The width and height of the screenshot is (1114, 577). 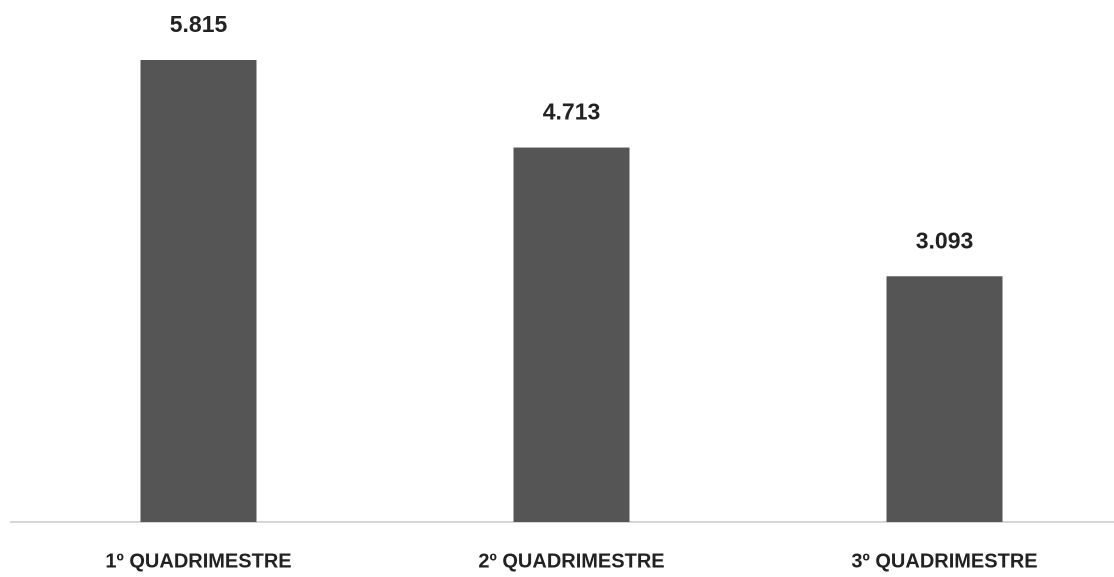 I want to click on value-label: 5.815, so click(x=199, y=24).